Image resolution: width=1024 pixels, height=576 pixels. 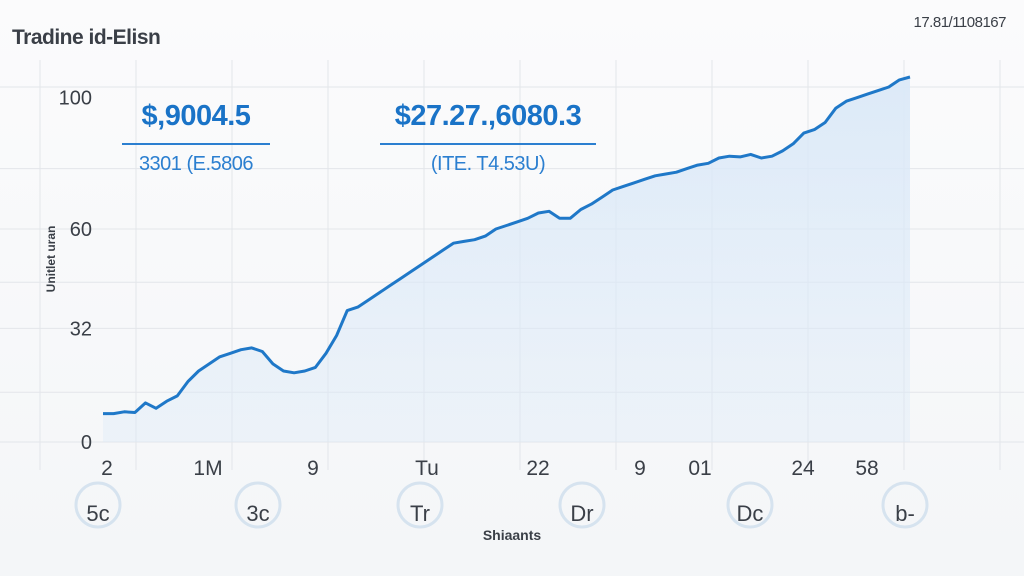 I want to click on stat-value: $,9004.5, so click(x=196, y=116).